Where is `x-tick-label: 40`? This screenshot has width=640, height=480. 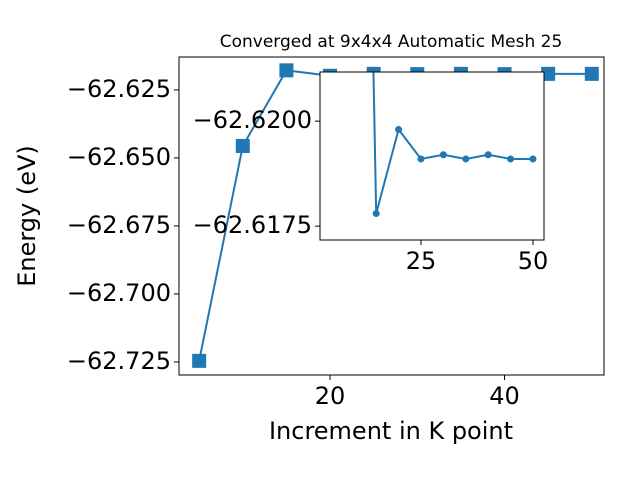
x-tick-label: 40 is located at coordinates (504, 396).